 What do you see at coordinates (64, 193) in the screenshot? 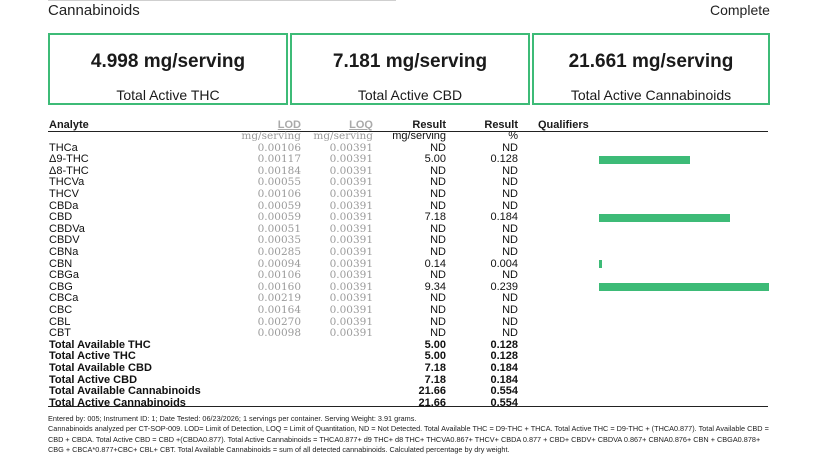
I see `cell-name: THCV` at bounding box center [64, 193].